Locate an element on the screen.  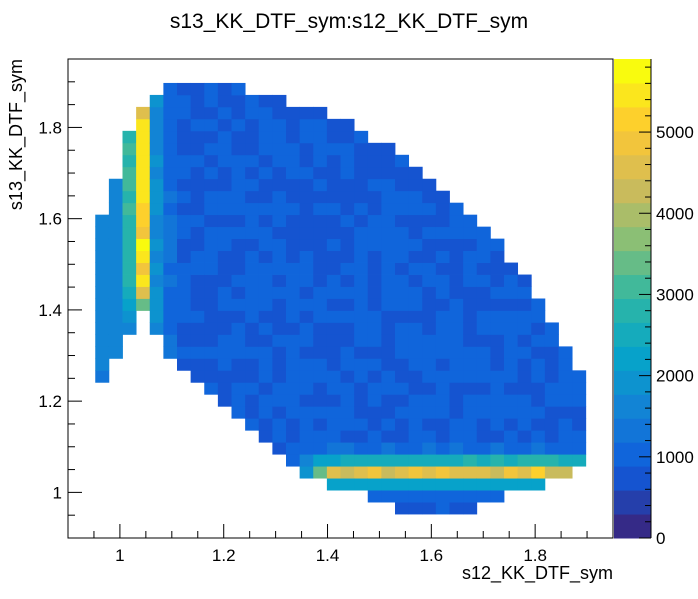
y-axis-label: s13_KK_DTF_sym is located at coordinates (16, 134).